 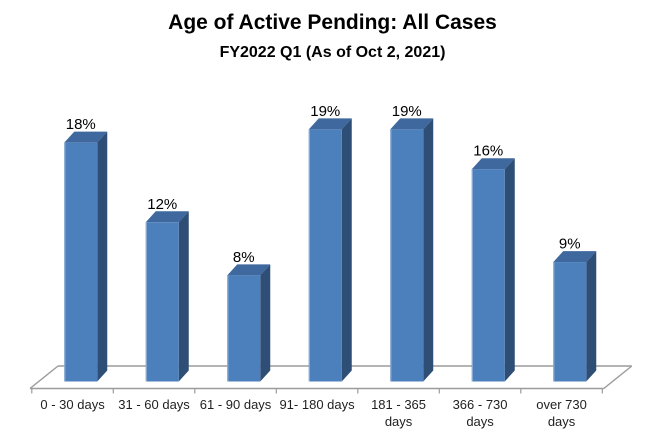 I want to click on bar-group-4: 19%, so click(x=412, y=242).